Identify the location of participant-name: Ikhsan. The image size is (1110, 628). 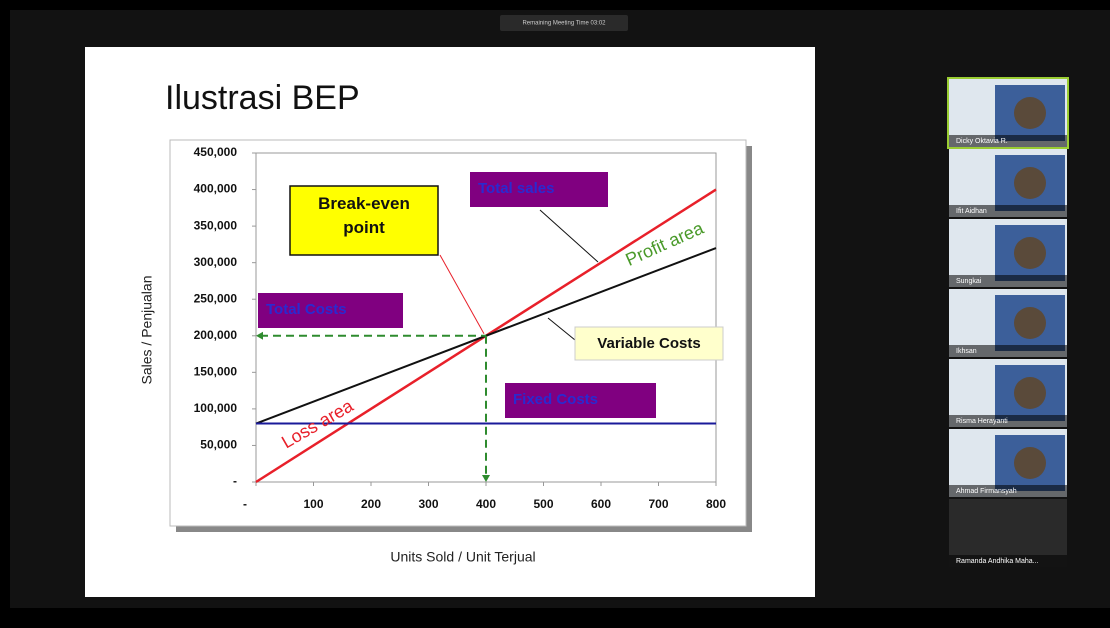
(966, 351).